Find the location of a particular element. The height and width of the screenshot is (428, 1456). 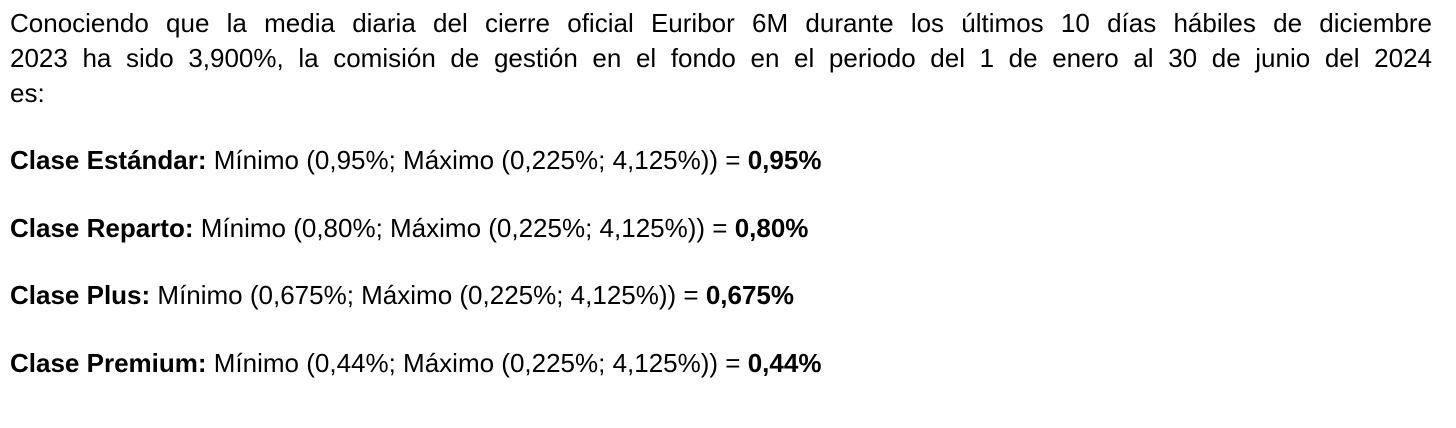

clase-label: Clase Reparto: is located at coordinates (102, 227).